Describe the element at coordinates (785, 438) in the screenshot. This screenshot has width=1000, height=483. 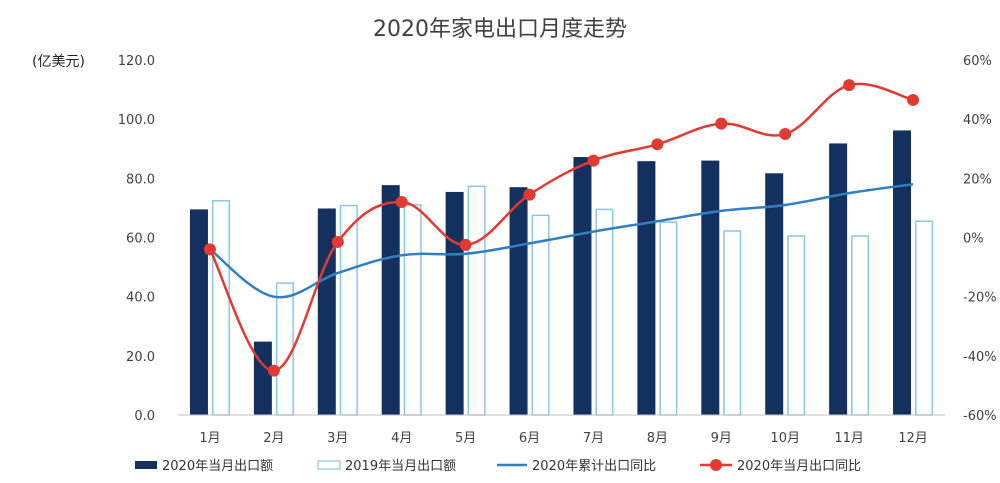
I see `x-tick-label: 10月` at that location.